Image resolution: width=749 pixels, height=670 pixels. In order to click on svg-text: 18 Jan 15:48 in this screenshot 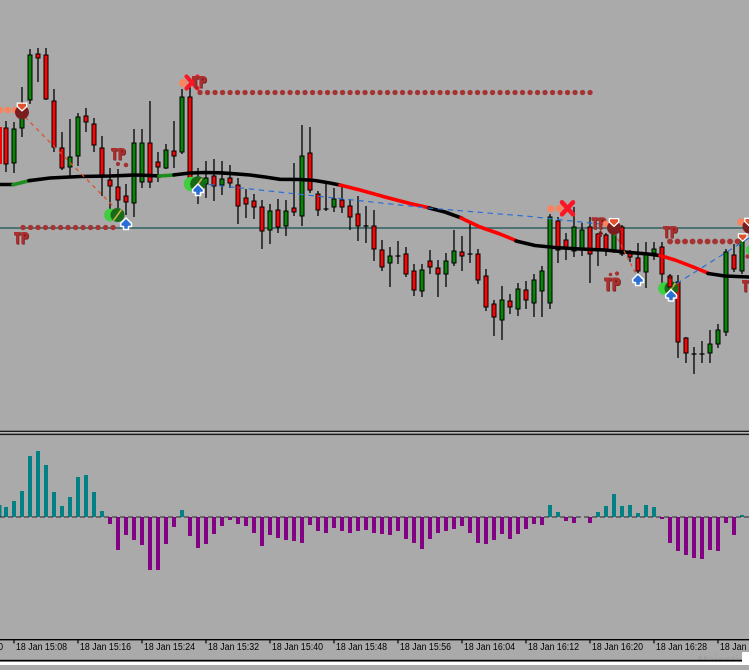, I will do `click(361, 647)`.